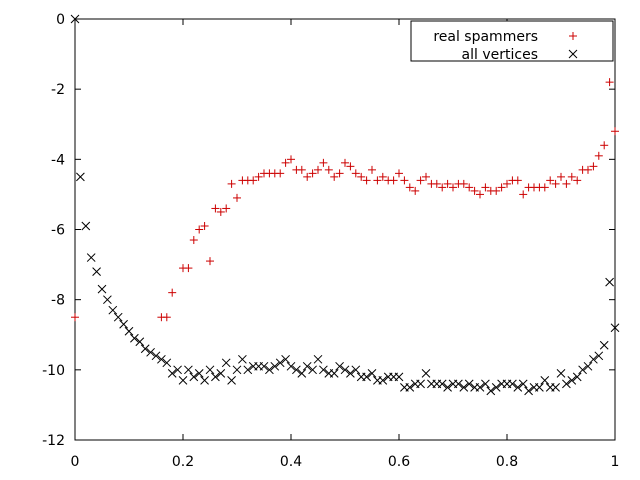 This screenshot has width=640, height=480. I want to click on legend-label-real-spammers: real spammers, so click(485, 37).